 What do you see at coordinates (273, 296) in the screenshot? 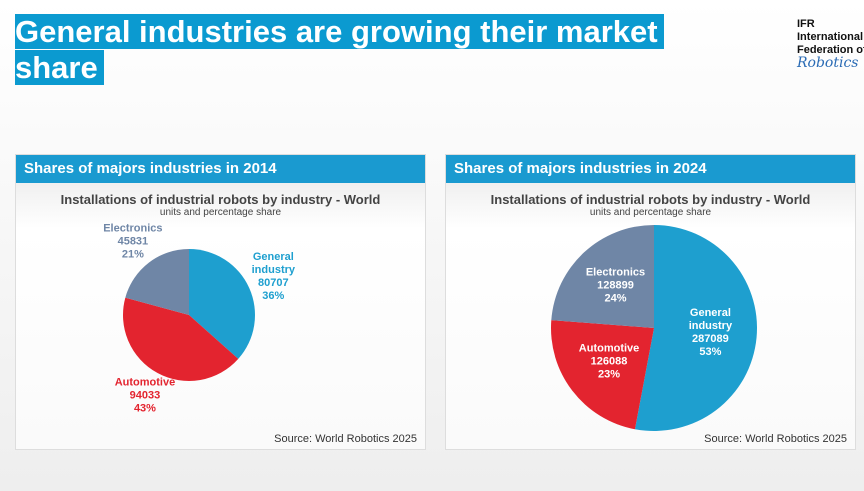
I see `label-percent: 36%` at bounding box center [273, 296].